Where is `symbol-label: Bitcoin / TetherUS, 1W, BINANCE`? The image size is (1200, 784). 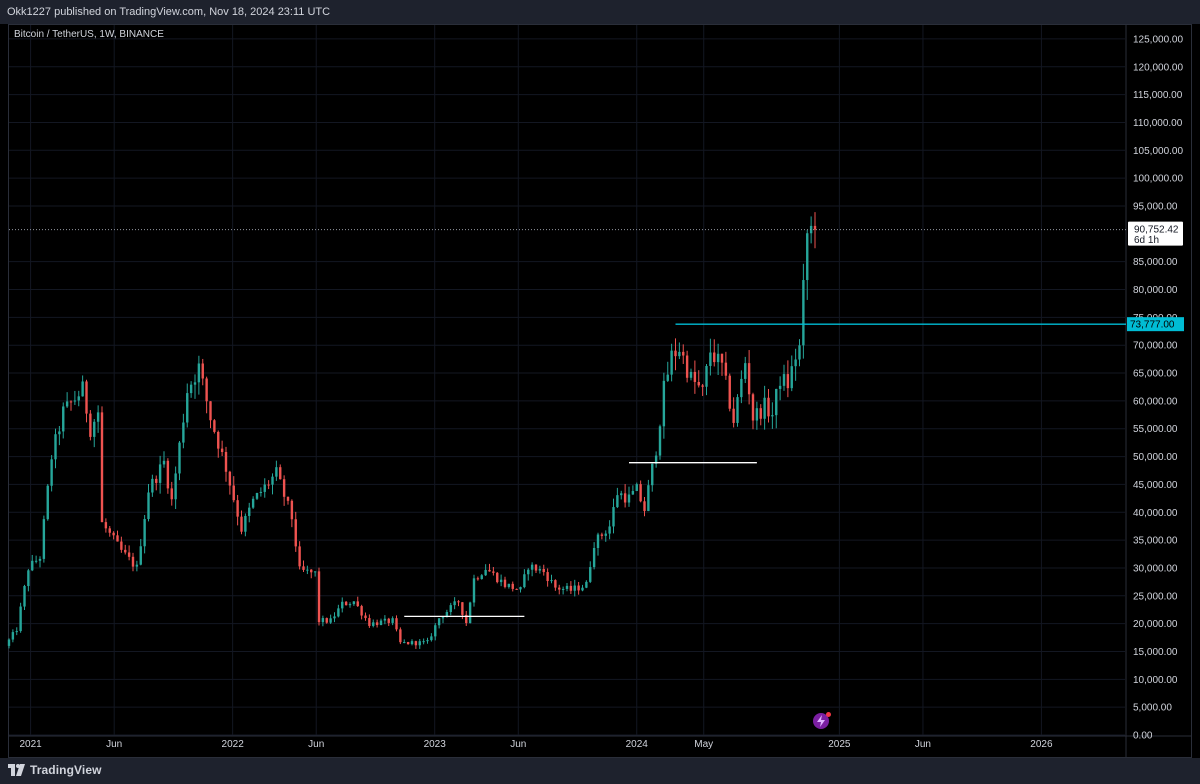 symbol-label: Bitcoin / TetherUS, 1W, BINANCE is located at coordinates (89, 34).